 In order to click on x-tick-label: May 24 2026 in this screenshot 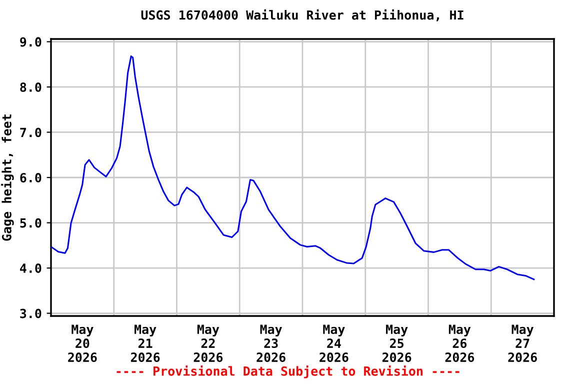, I will do `click(334, 343)`.